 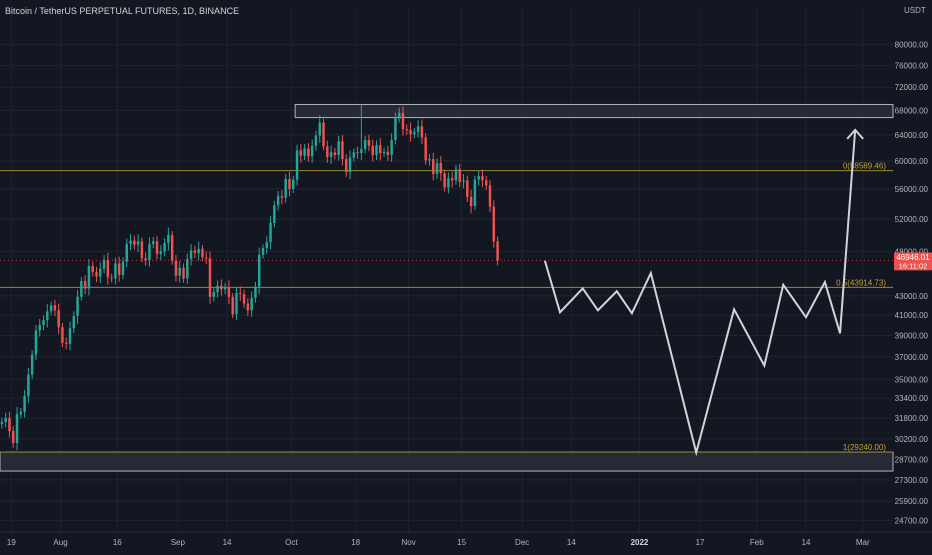 I want to click on x-tick-label: 2022, so click(x=640, y=542).